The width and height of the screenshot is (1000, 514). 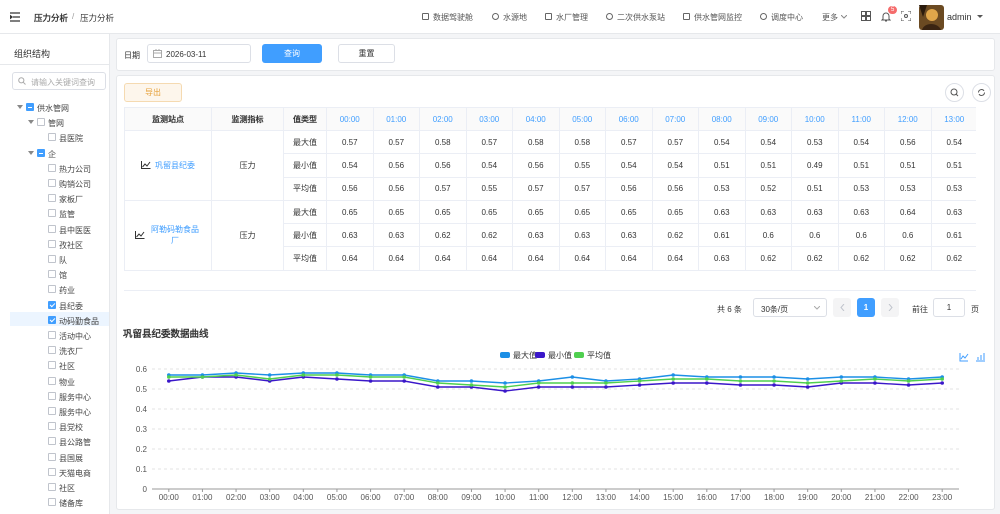 What do you see at coordinates (71, 306) in the screenshot?
I see `tree-label: 县纪委` at bounding box center [71, 306].